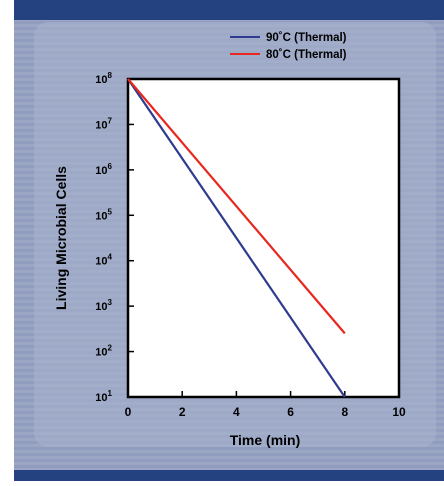  Describe the element at coordinates (306, 55) in the screenshot. I see `legend-label-80c: 80˚C (Thermal)` at that location.